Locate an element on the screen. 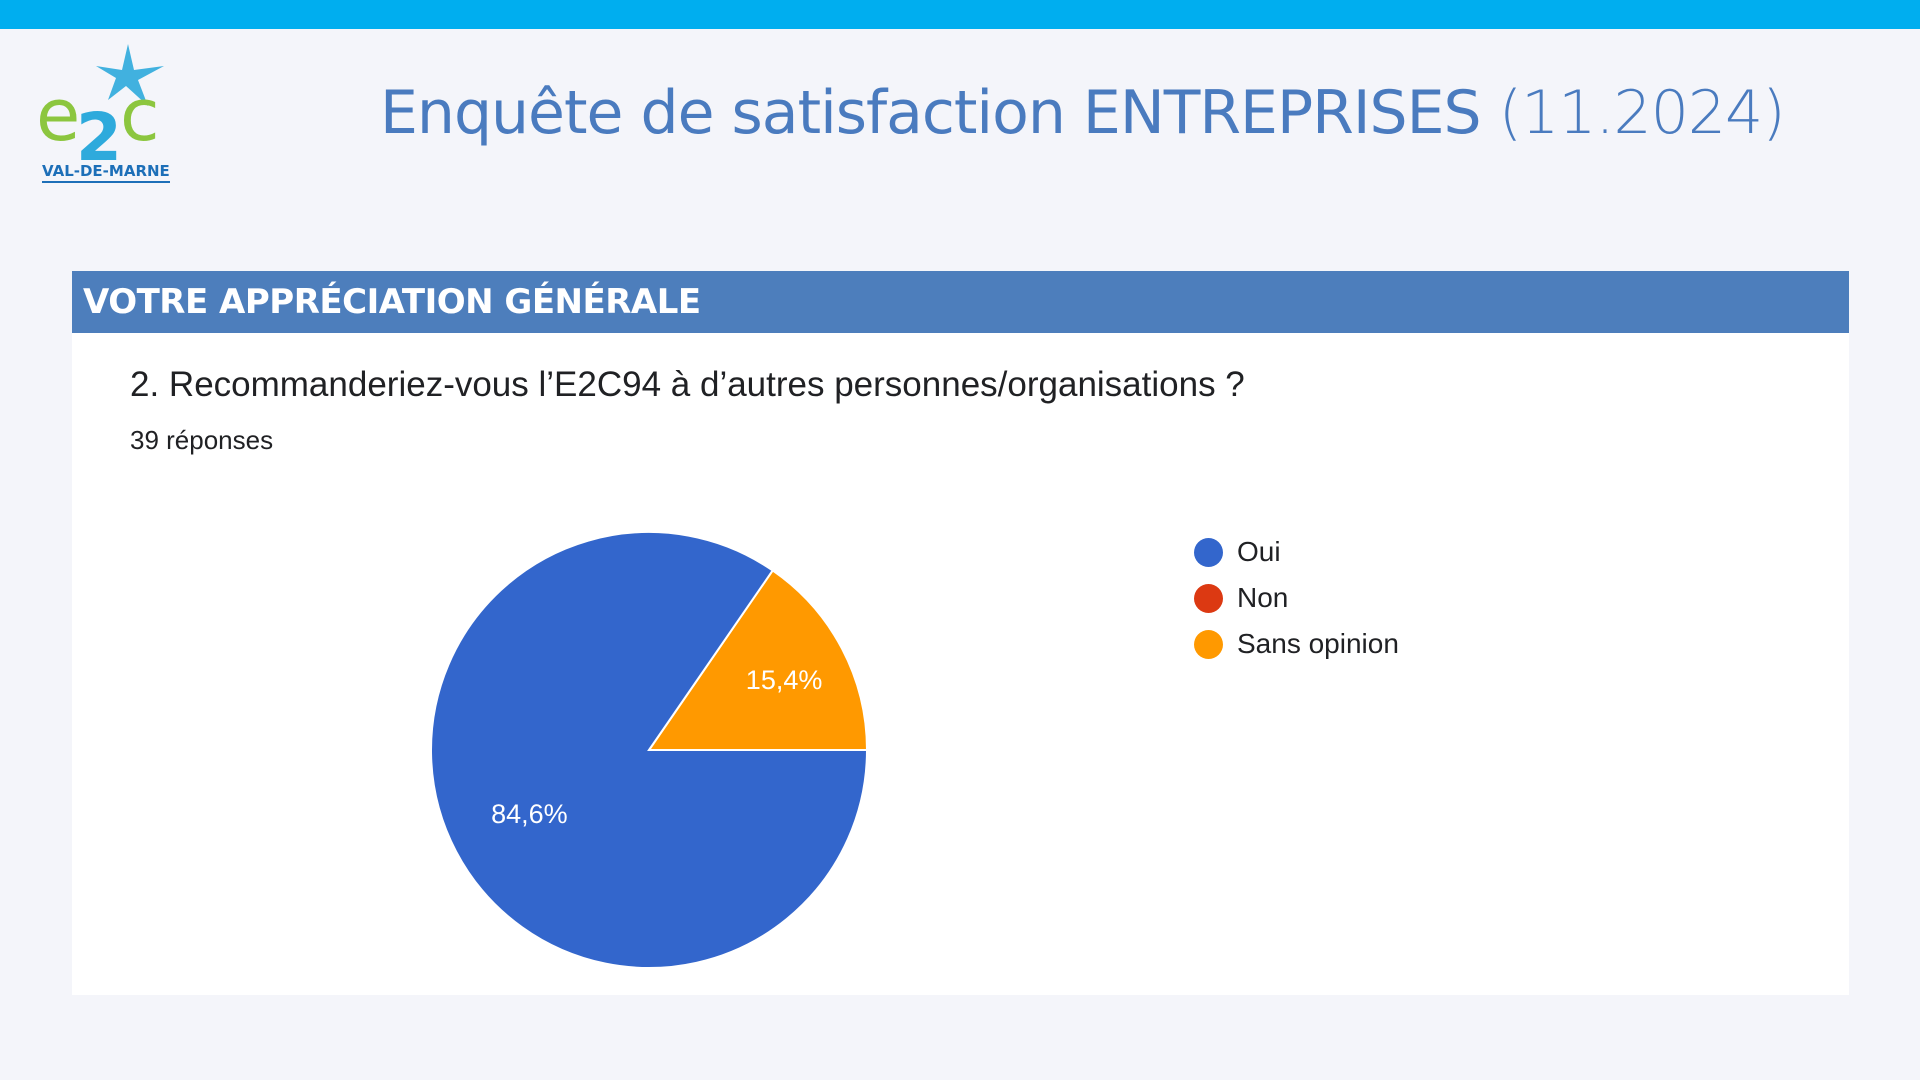 The width and height of the screenshot is (1920, 1080). pie-chart: 15,4% 84,6% is located at coordinates (649, 750).